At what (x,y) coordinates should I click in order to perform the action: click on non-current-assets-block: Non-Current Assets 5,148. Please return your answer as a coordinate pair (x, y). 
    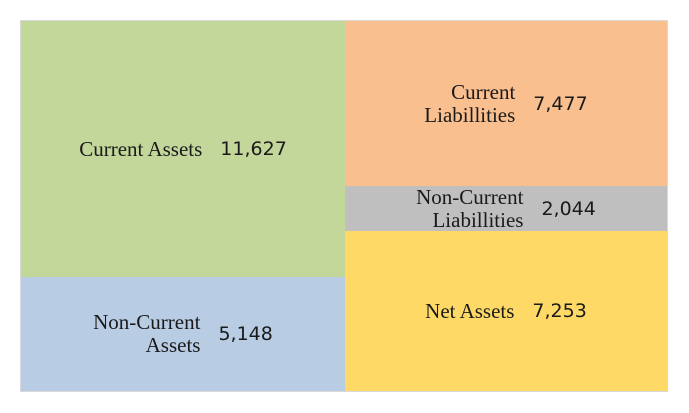
    Looking at the image, I should click on (183, 334).